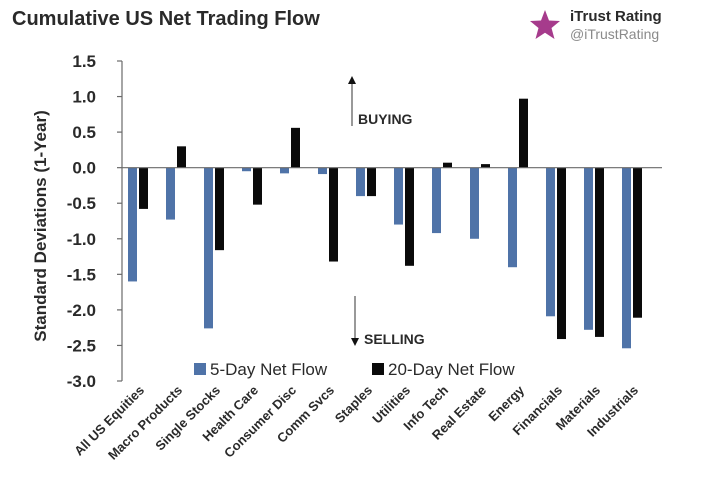  I want to click on brand-handle: @iTrustRating, so click(615, 33).